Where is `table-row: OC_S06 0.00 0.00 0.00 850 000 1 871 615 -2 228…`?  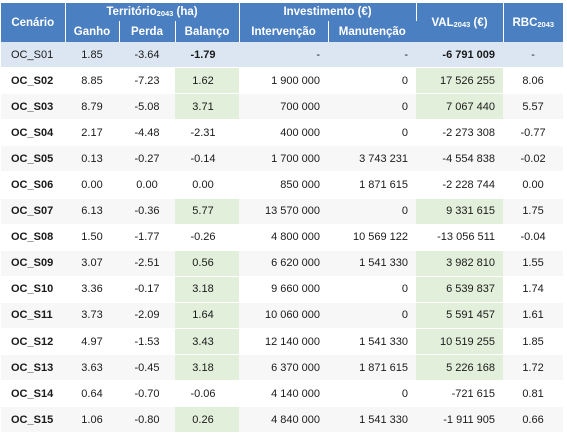 table-row: OC_S06 0.00 0.00 0.00 850 000 1 871 615 -2 228… is located at coordinates (282, 185).